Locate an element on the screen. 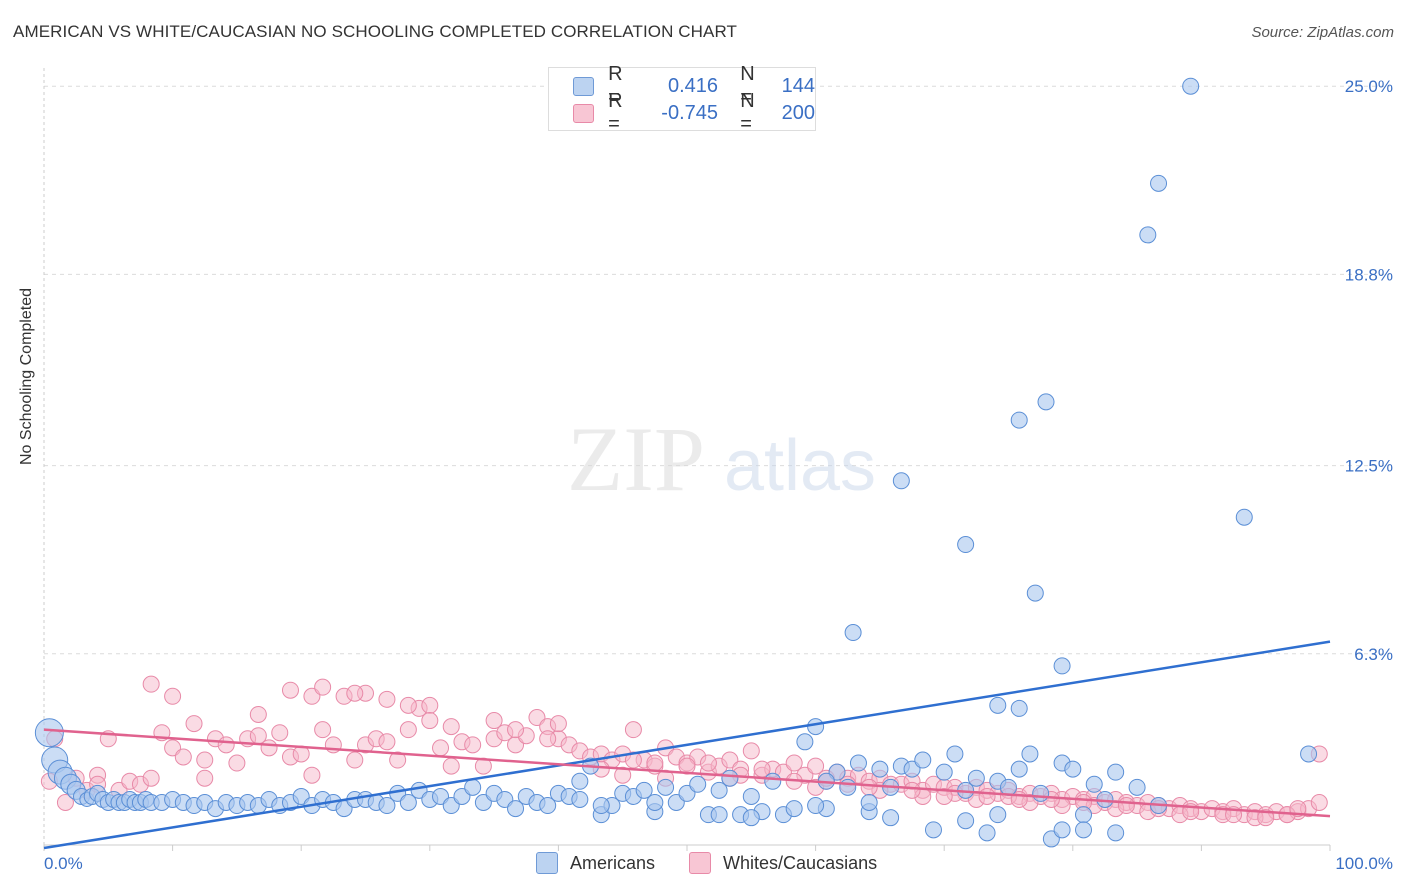 This screenshot has width=1406, height=892. legend-label-whites: Whites/Caucasians is located at coordinates (800, 862).